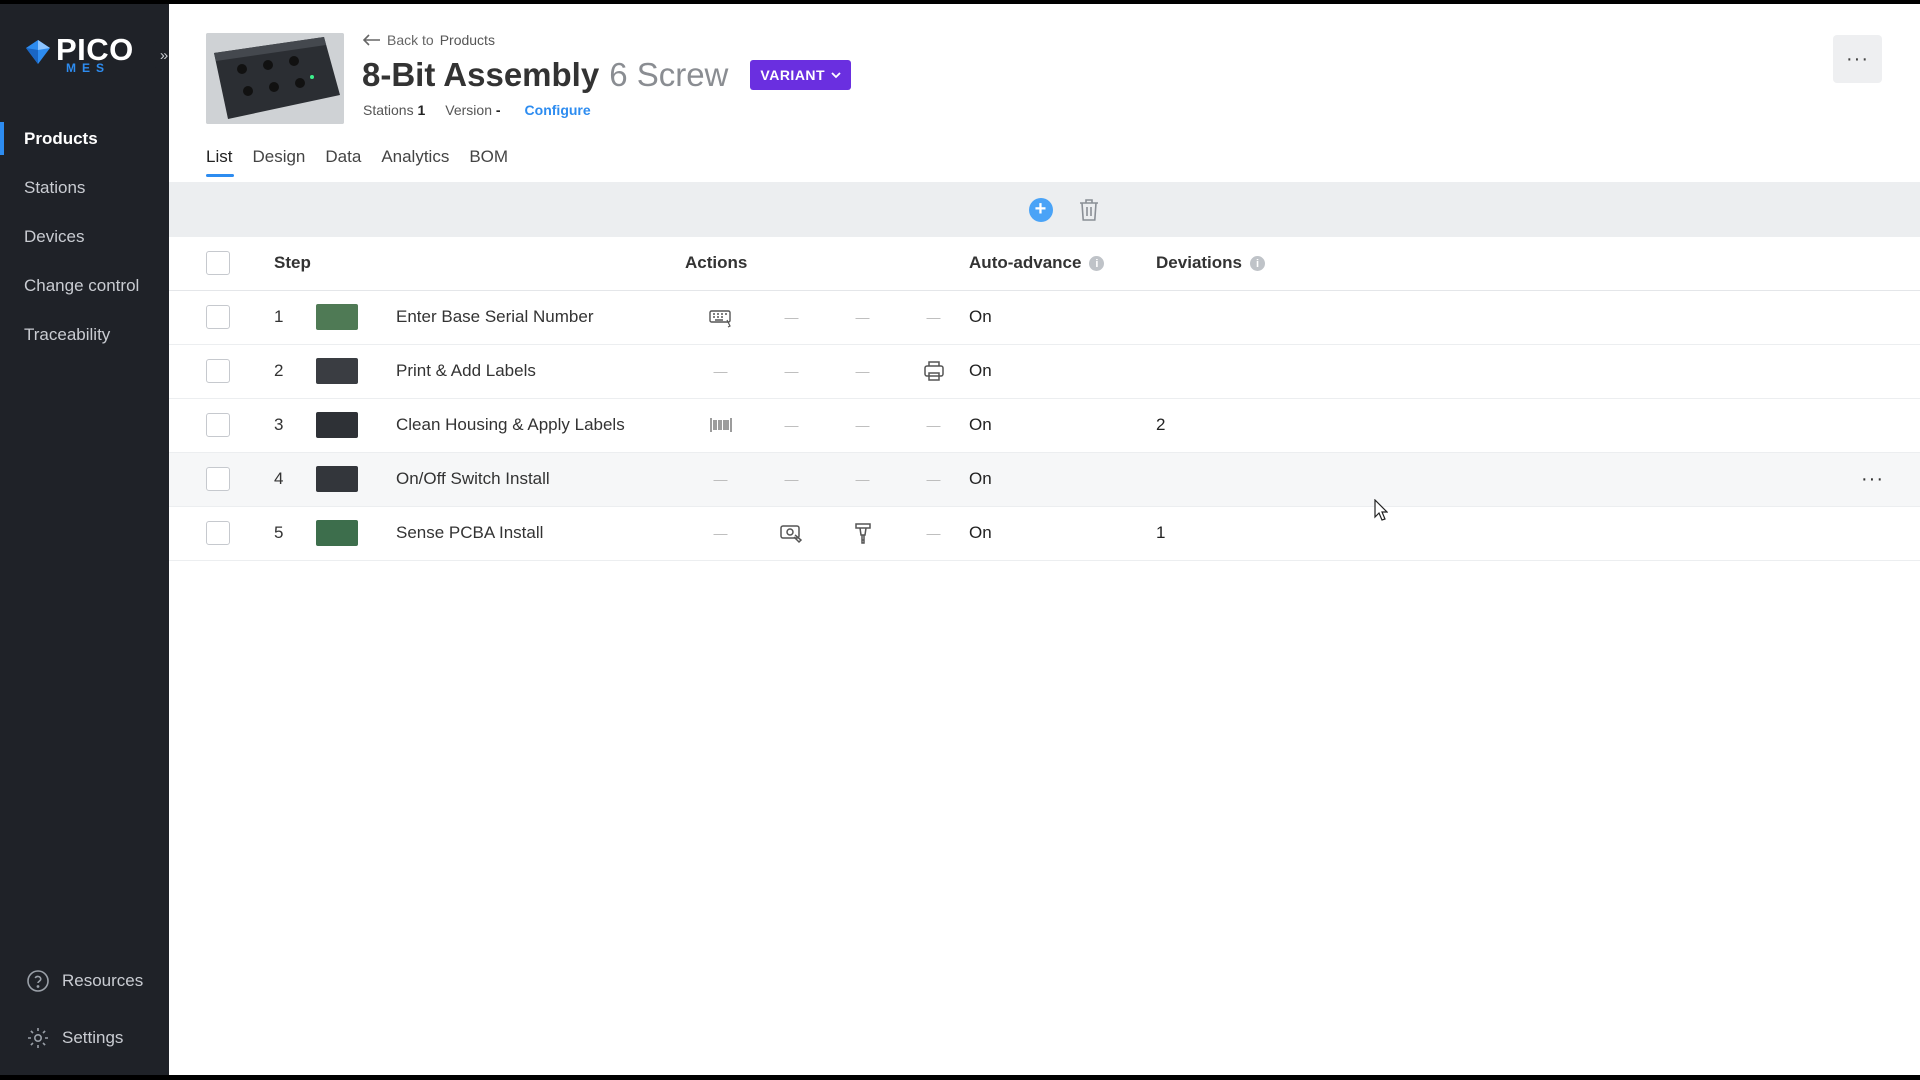 This screenshot has width=1920, height=1080. I want to click on sidebar-item-traceability: Traceability, so click(84, 334).